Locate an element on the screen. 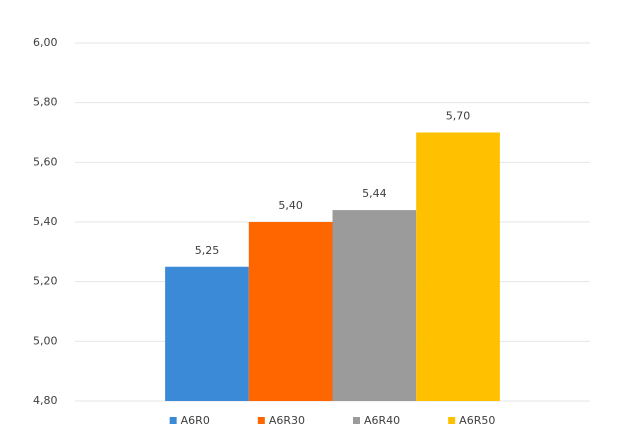  data-label: 5,44 is located at coordinates (374, 193).